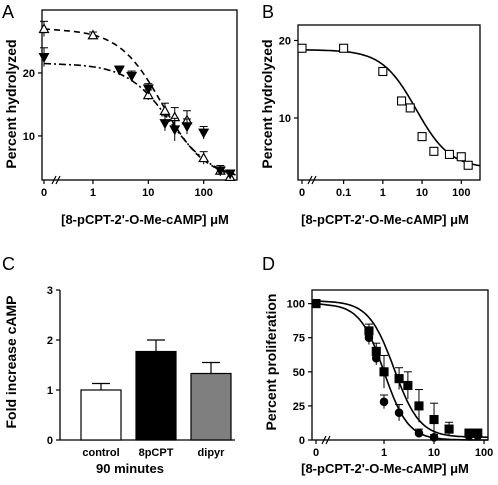 The image size is (498, 485). What do you see at coordinates (50, 341) in the screenshot?
I see `y-tick-label: 2` at bounding box center [50, 341].